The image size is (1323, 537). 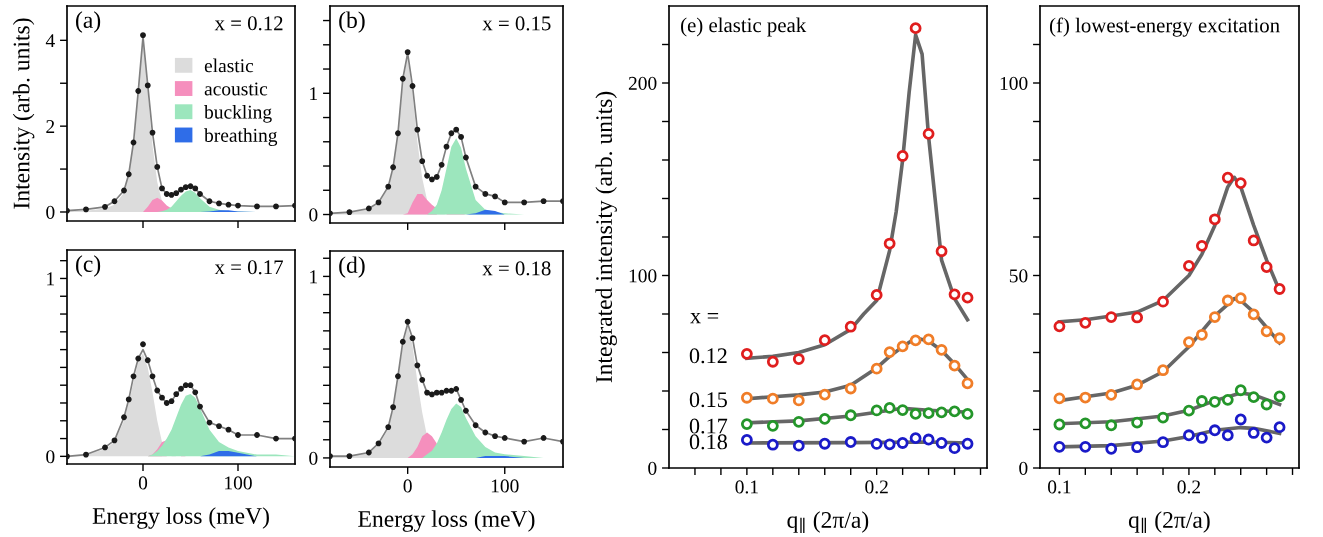 I want to click on annotation: x = 0.17, so click(x=248, y=267).